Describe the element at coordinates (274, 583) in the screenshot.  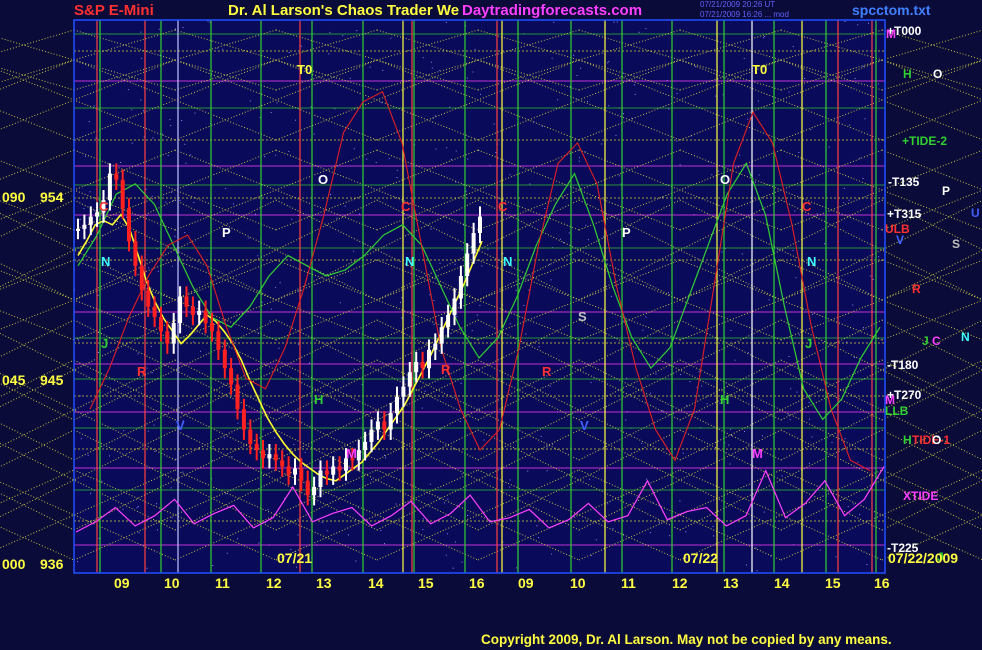
I see `x-tick-label: 12` at that location.